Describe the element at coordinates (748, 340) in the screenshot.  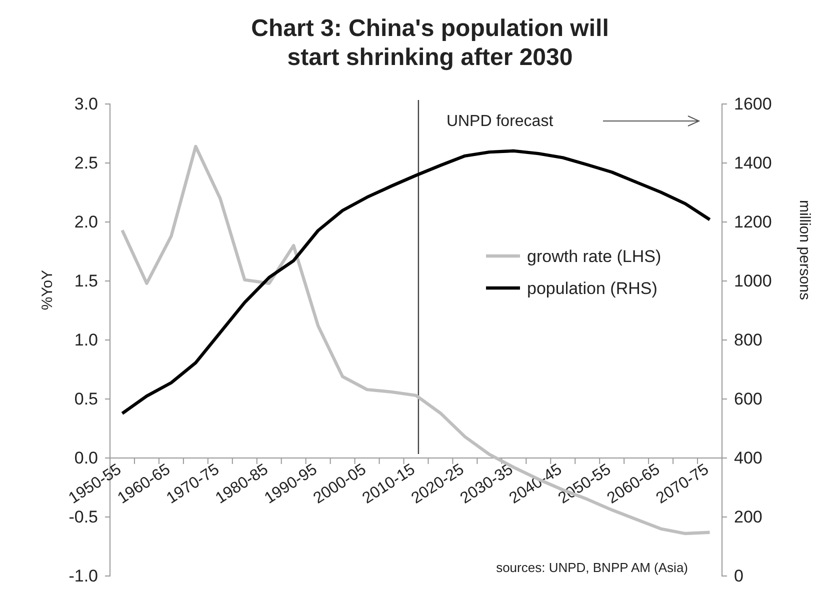
I see `y2-tick-label: 800` at that location.